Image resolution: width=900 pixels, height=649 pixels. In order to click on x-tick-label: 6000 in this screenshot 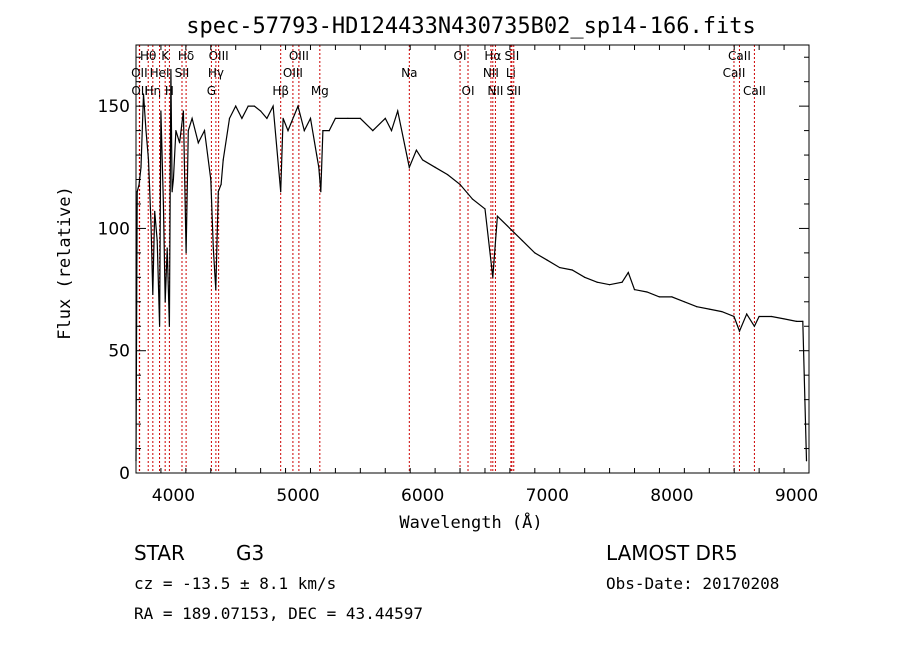, I will do `click(422, 496)`.